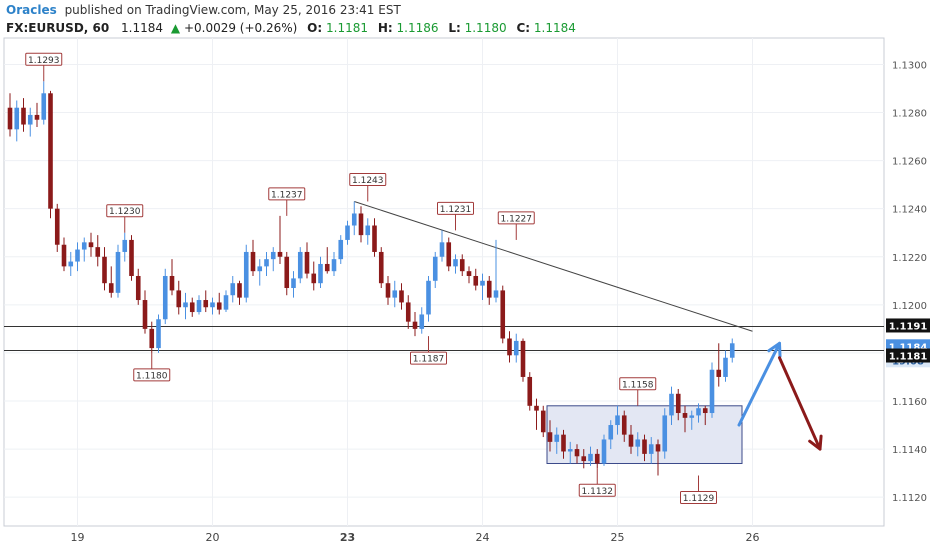 This screenshot has height=550, width=932. I want to click on last-price: 1.1184, so click(142, 28).